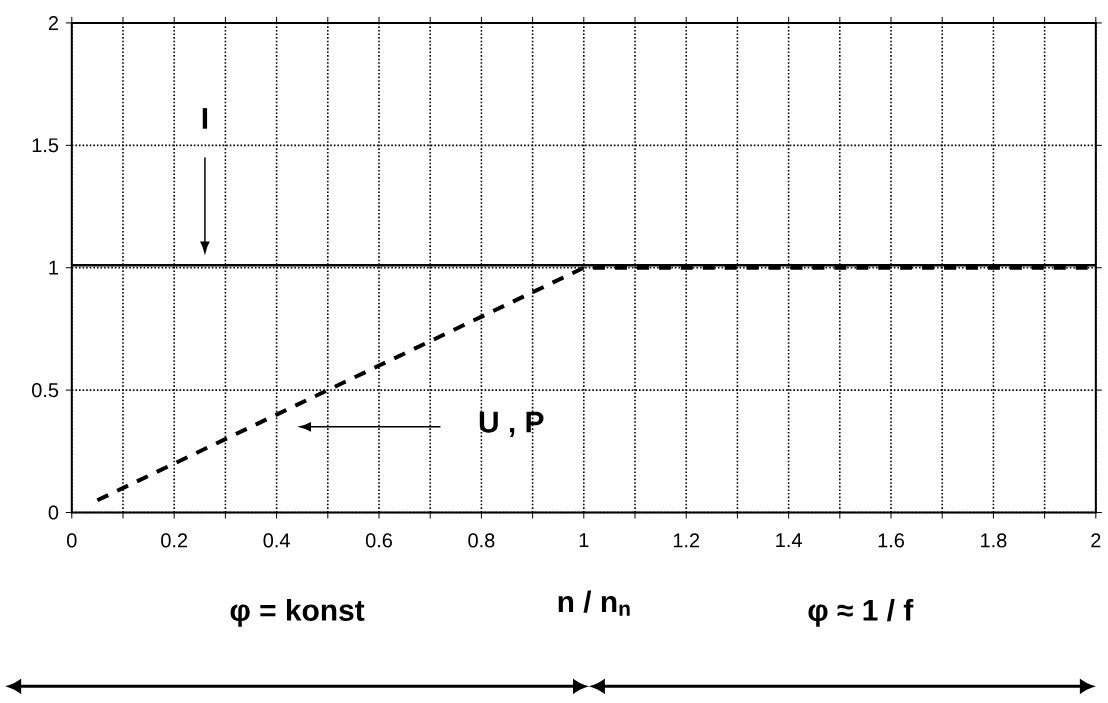  Describe the element at coordinates (686, 540) in the screenshot. I see `x-tick-label: 1.2` at that location.